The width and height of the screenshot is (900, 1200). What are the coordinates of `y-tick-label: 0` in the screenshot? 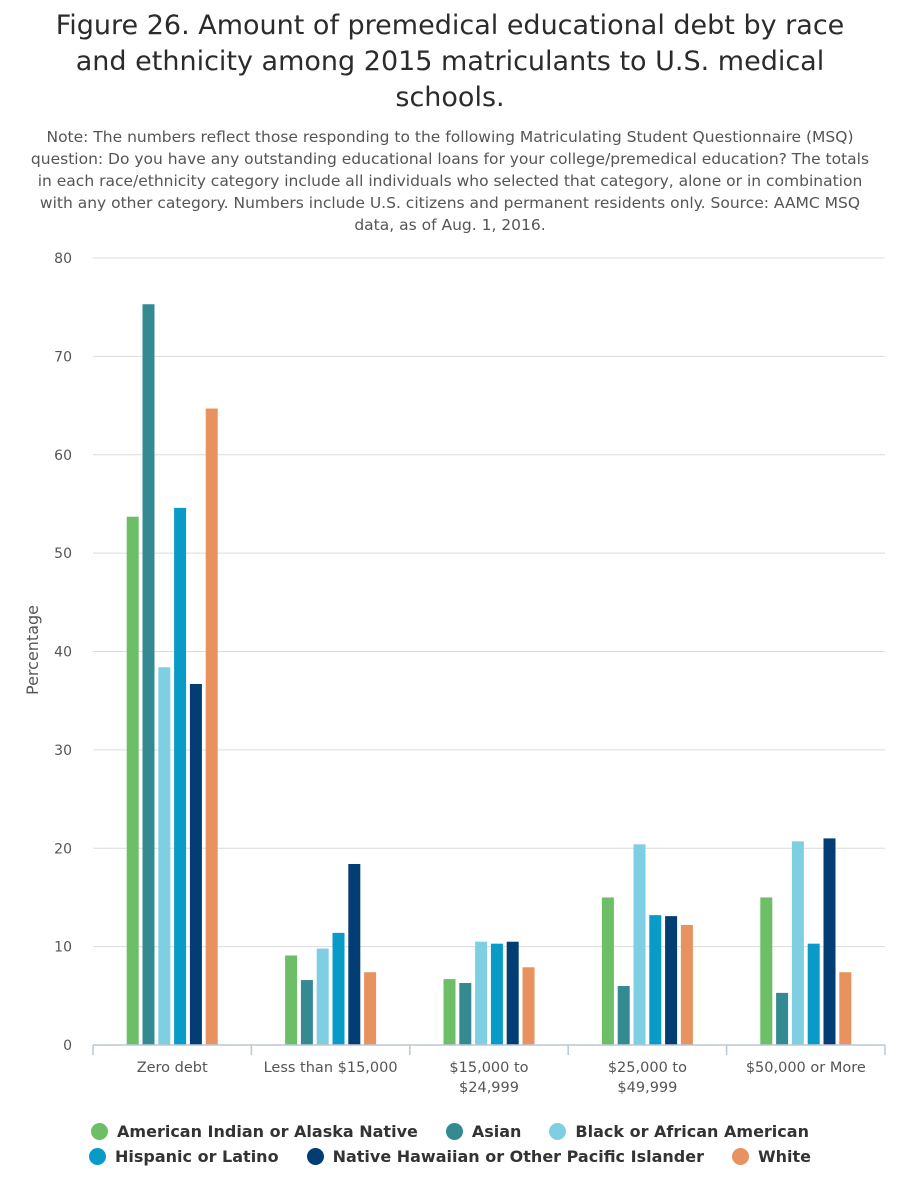 It's located at (67, 1046).